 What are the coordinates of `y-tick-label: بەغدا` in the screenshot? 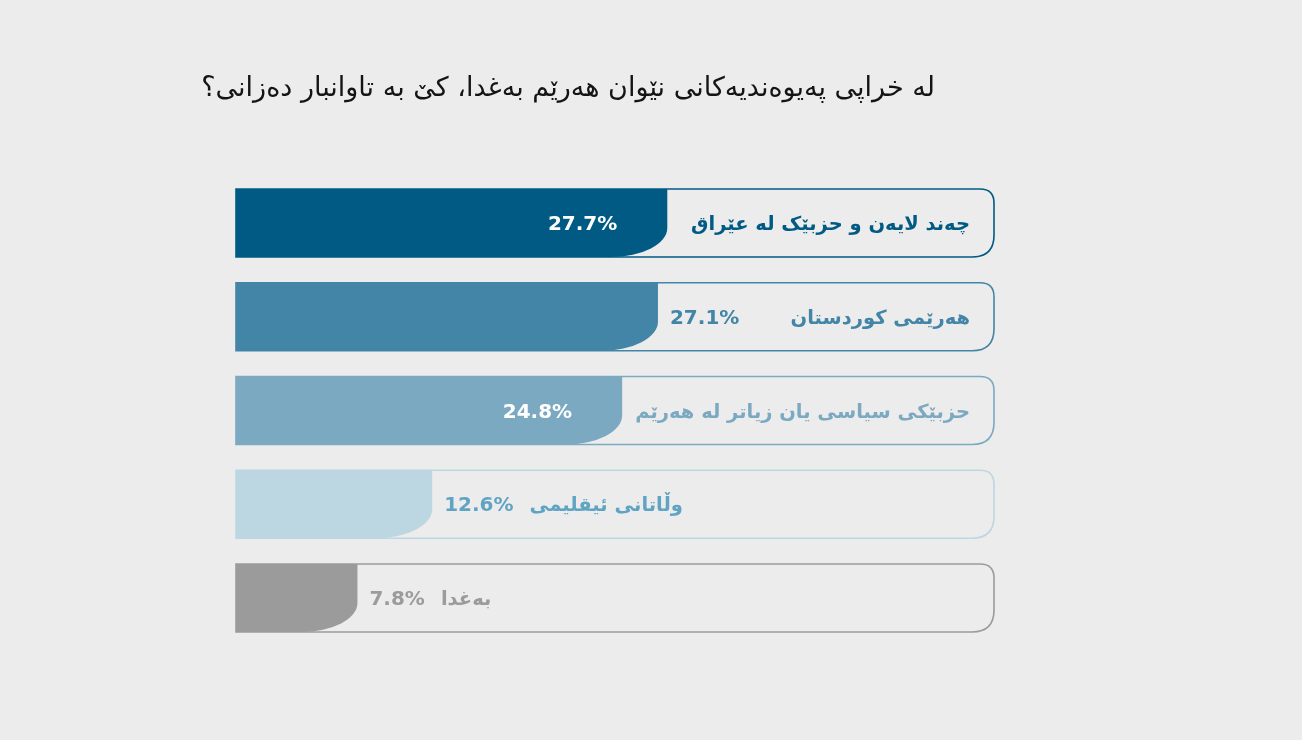 It's located at (466, 599).